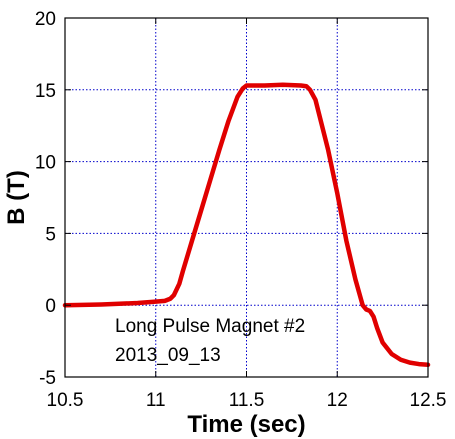  What do you see at coordinates (168, 355) in the screenshot?
I see `annotation-date: 2013_09_13` at bounding box center [168, 355].